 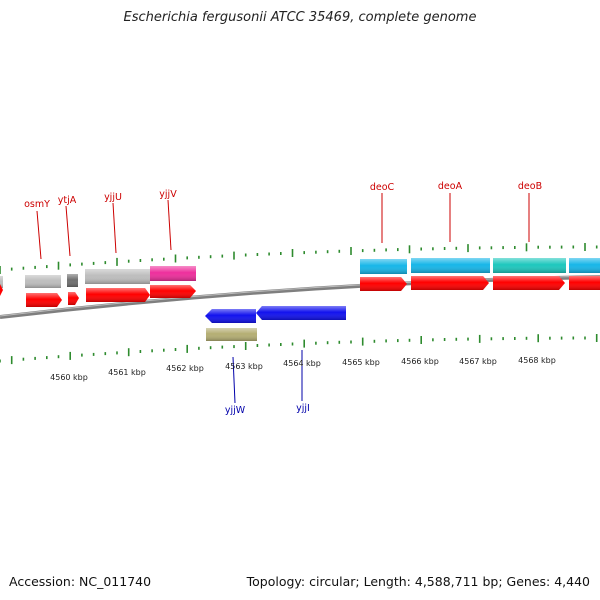 I want to click on scale-label-4560: 4560 kbp, so click(x=69, y=377).